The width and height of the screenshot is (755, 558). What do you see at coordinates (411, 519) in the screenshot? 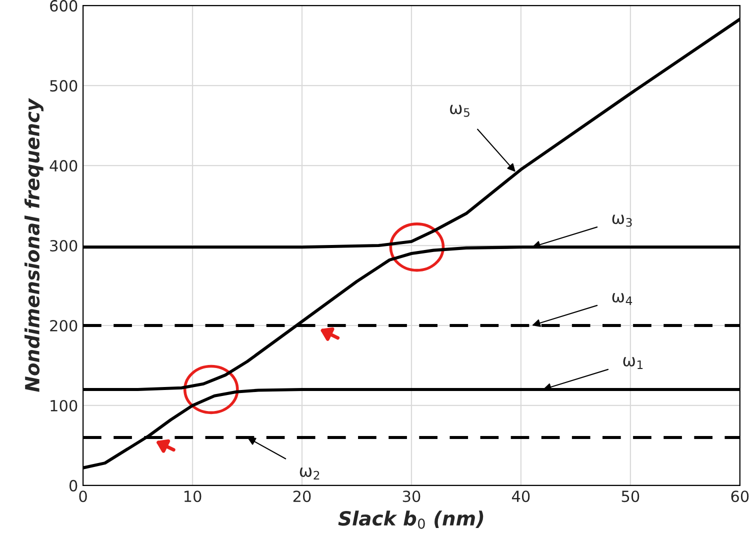
I see `x-axis-title: Slack b$_{0}$ (nm)` at bounding box center [411, 519].